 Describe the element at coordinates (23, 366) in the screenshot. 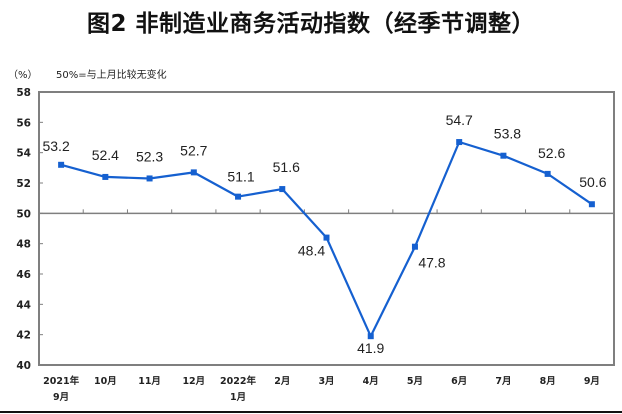

I see `y-tick-label: 40` at that location.